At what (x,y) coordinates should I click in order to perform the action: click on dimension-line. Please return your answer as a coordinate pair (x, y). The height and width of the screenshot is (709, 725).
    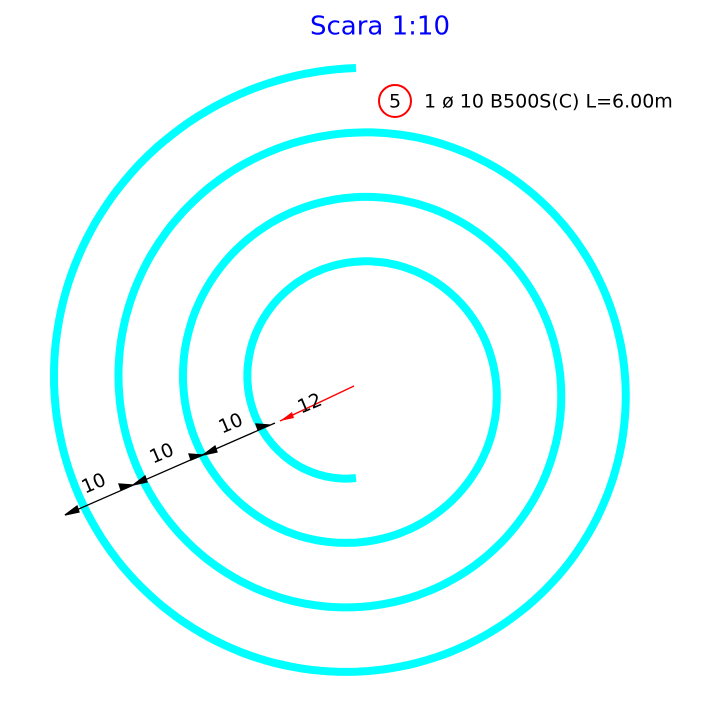
    Looking at the image, I should click on (170, 469).